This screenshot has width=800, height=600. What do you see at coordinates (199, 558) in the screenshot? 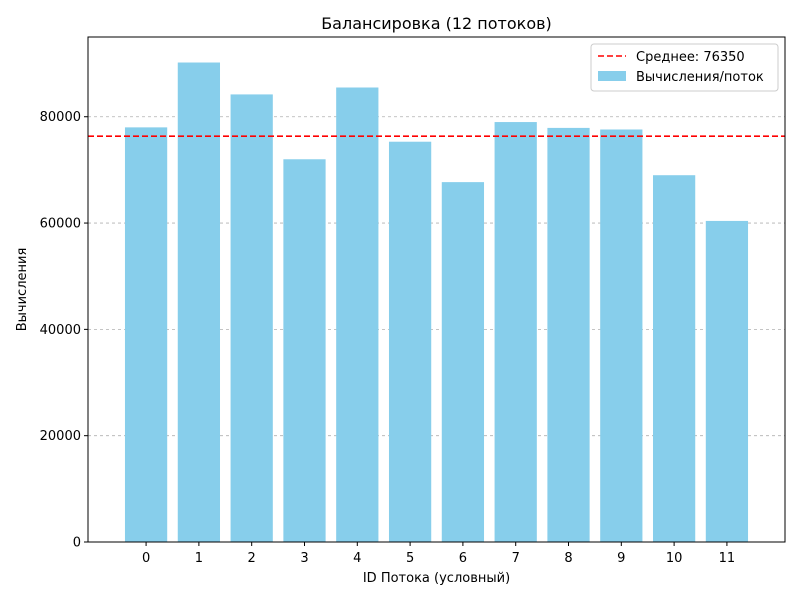
I see `x-tick-label: 1` at bounding box center [199, 558].